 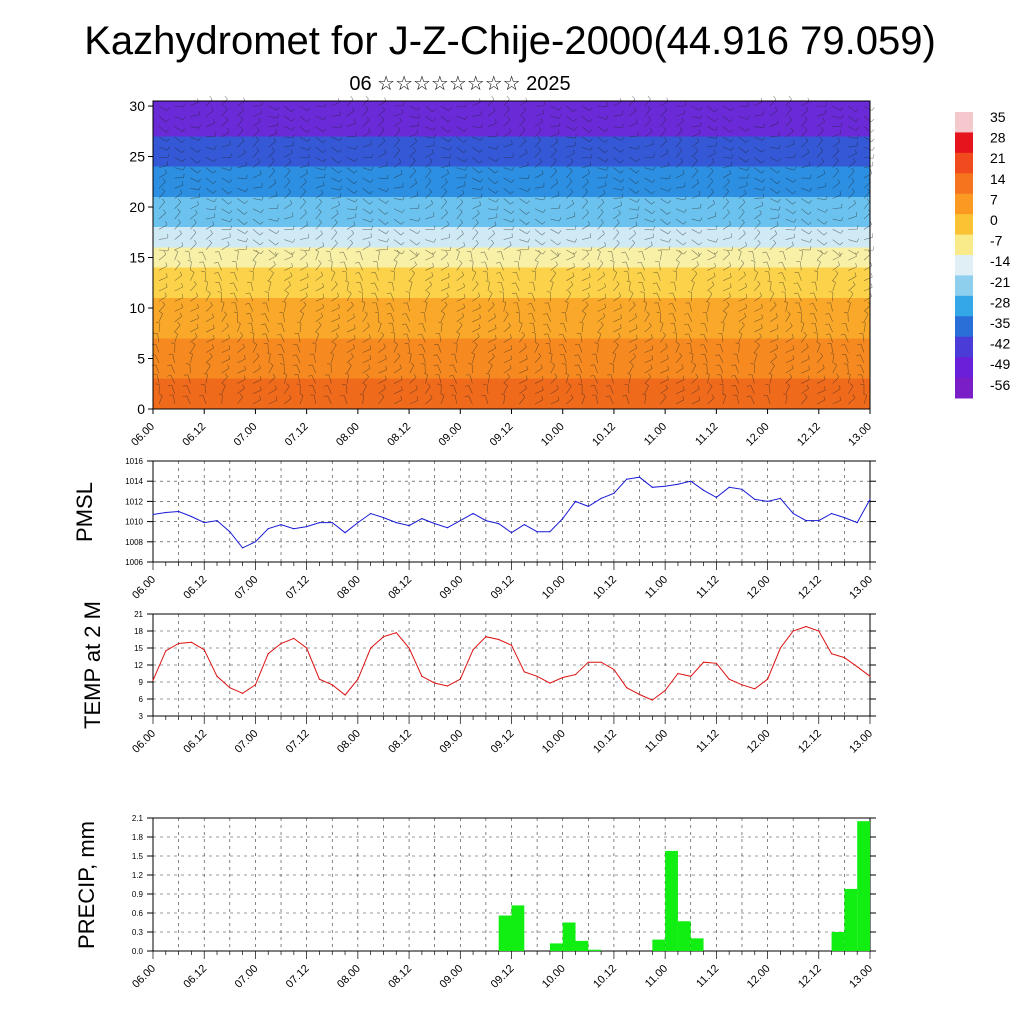 I want to click on x-tick-label: 09.00, so click(x=450, y=435).